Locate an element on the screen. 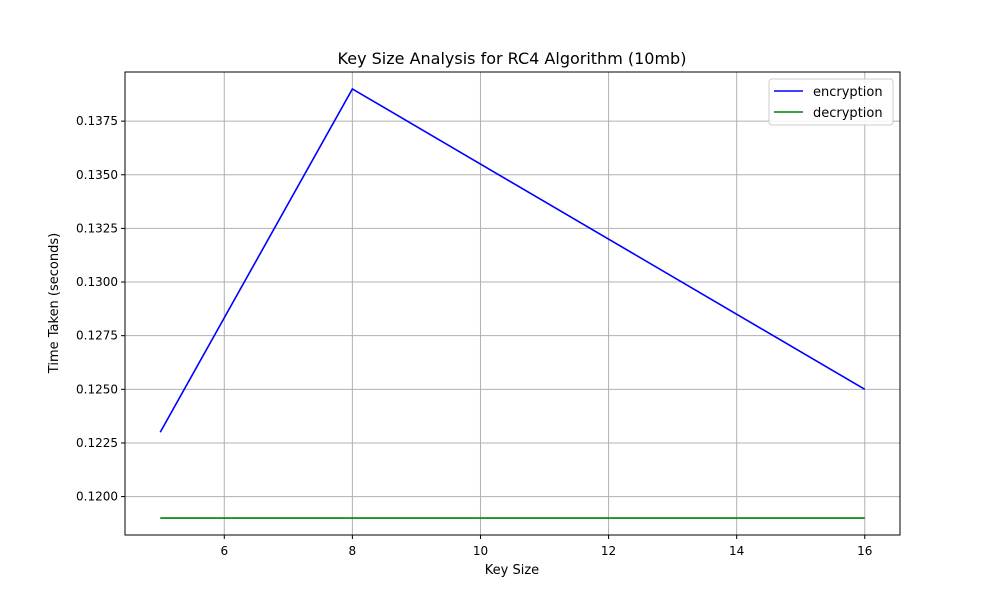 This screenshot has width=1000, height=600. legend-label-encryption: encryption is located at coordinates (848, 92).